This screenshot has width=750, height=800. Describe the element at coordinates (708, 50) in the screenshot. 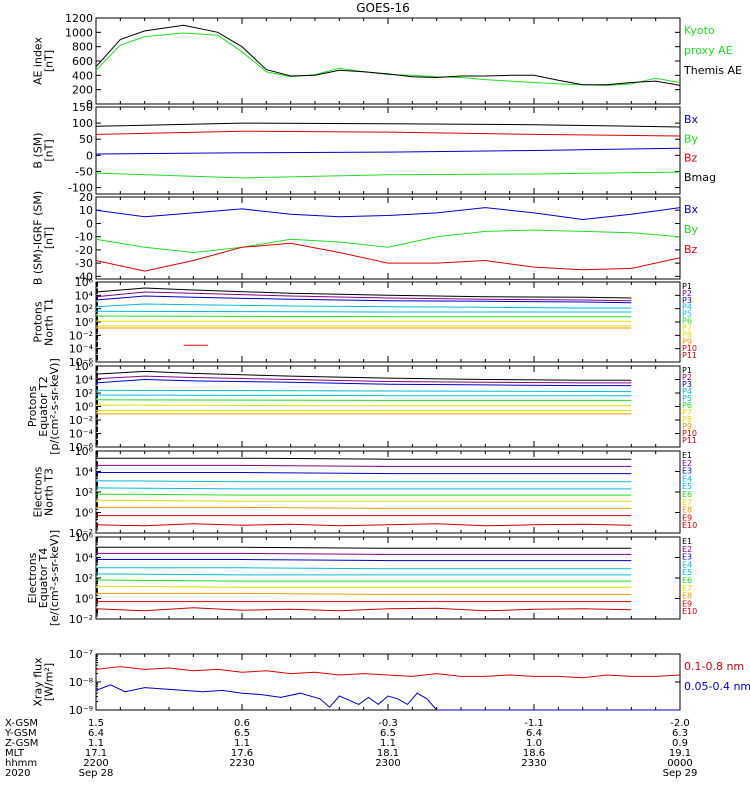

I see `legend-label: proxy AE` at that location.